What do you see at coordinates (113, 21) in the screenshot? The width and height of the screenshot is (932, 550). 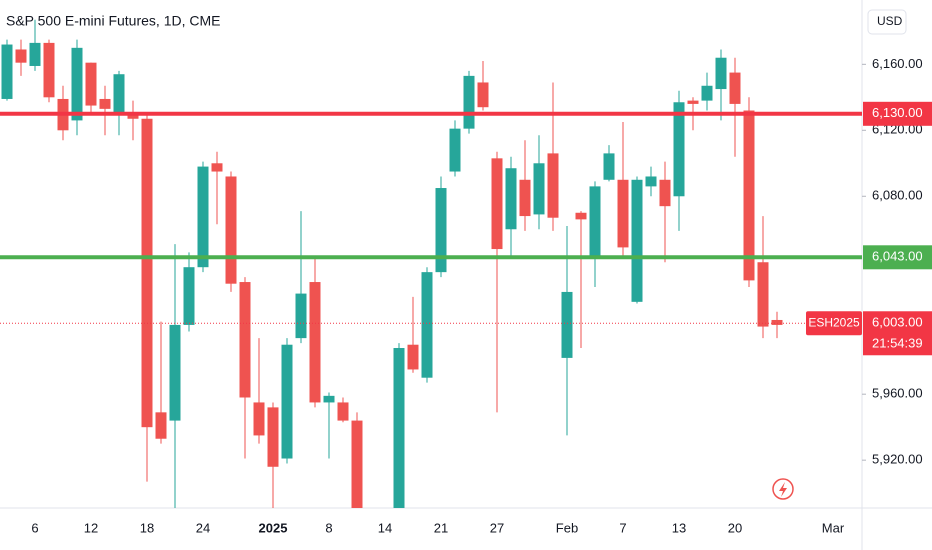 I see `chart-title: S&P 500 E-mini Futures, 1D, CME` at bounding box center [113, 21].